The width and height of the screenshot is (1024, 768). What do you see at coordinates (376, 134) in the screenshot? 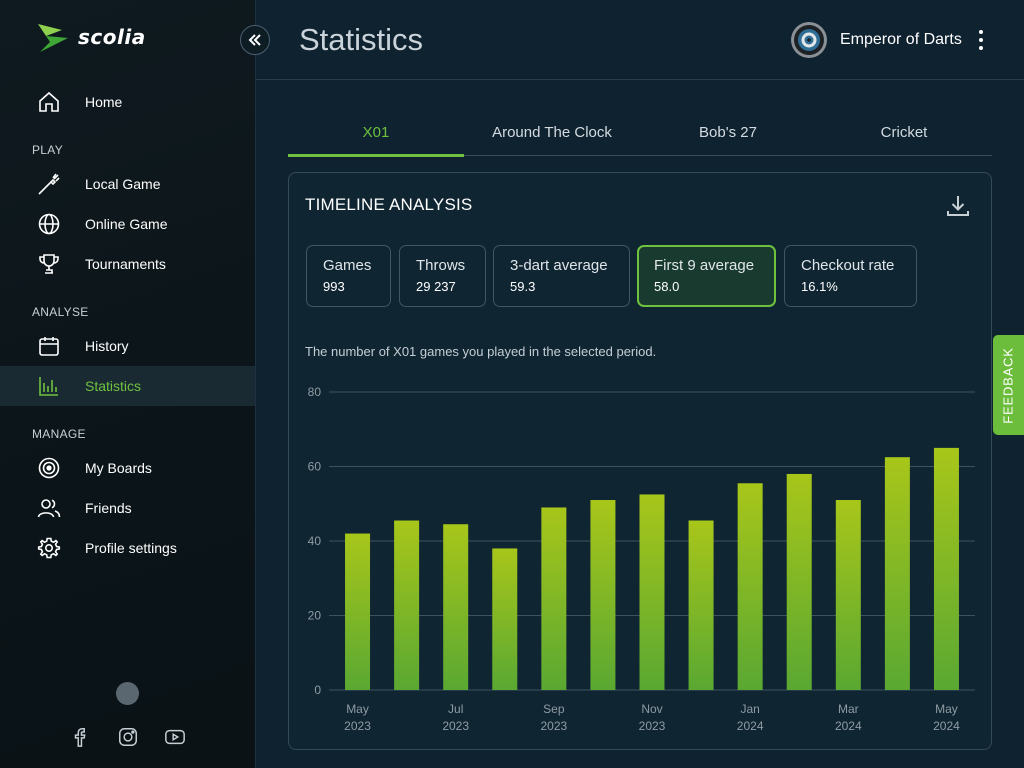
I see `tab-x01: X01` at bounding box center [376, 134].